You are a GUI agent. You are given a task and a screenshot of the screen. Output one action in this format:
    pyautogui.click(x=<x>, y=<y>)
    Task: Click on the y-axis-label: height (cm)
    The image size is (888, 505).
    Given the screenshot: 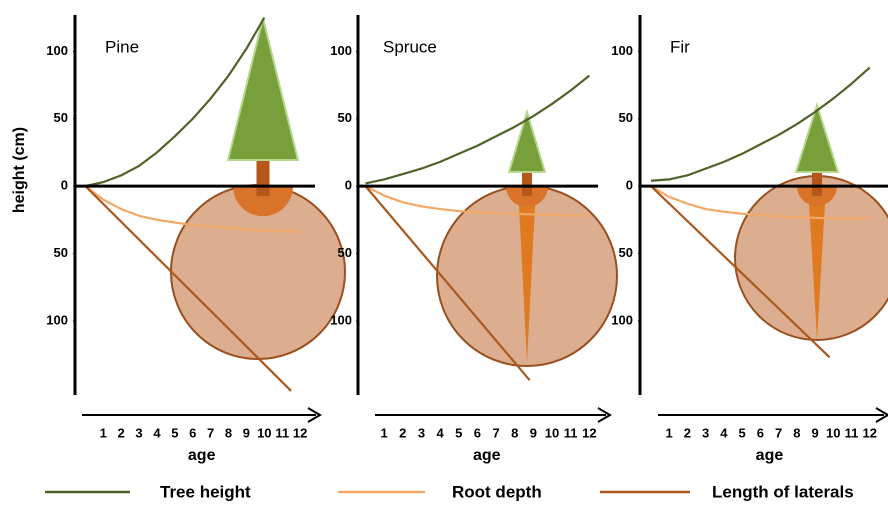 What is the action you would take?
    pyautogui.click(x=19, y=170)
    